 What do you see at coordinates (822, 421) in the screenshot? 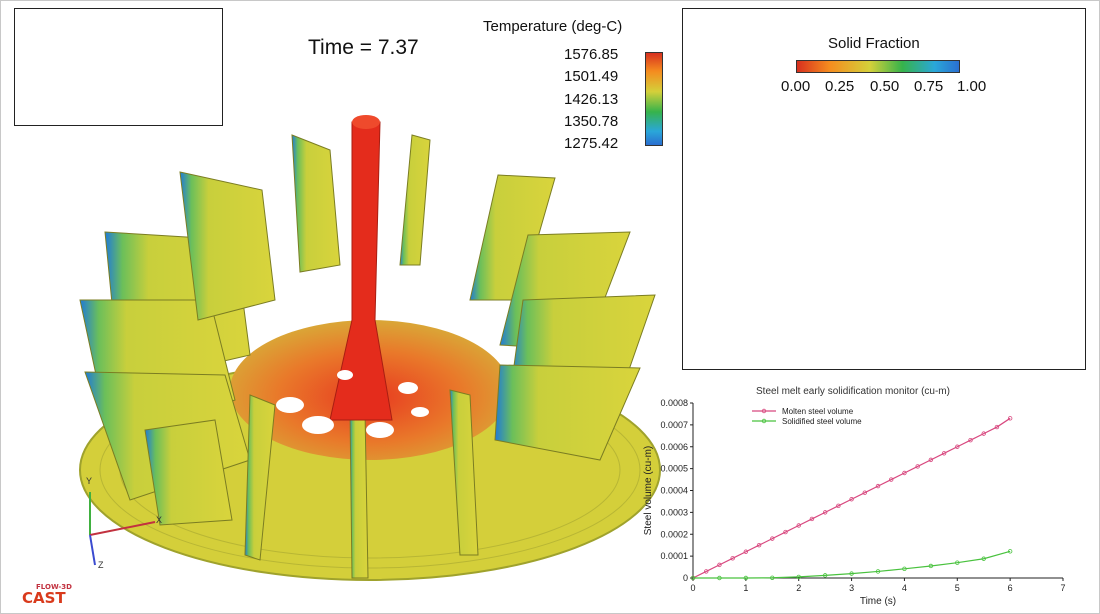
I see `chart-legend-label: Solidified steel volume` at bounding box center [822, 421].